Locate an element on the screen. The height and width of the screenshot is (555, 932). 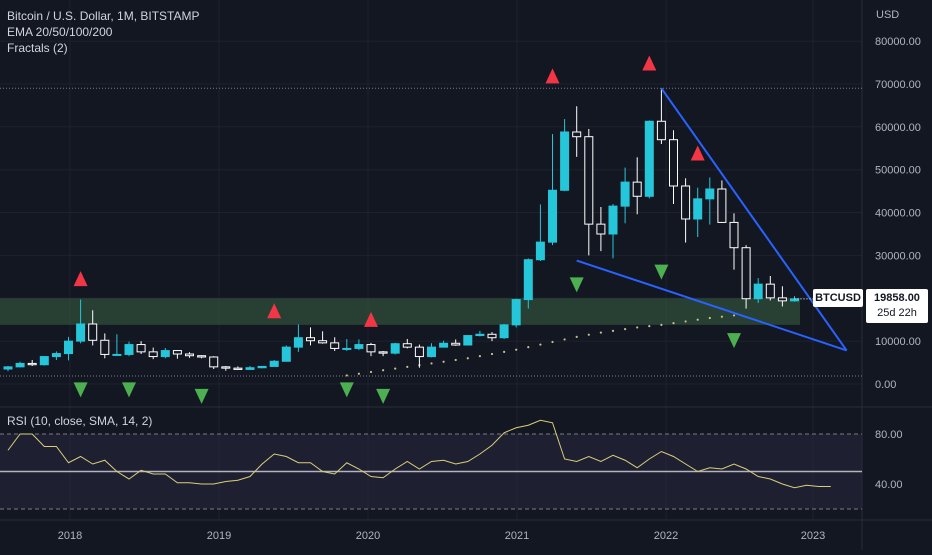
bar-countdown: 25d 22h is located at coordinates (897, 313).